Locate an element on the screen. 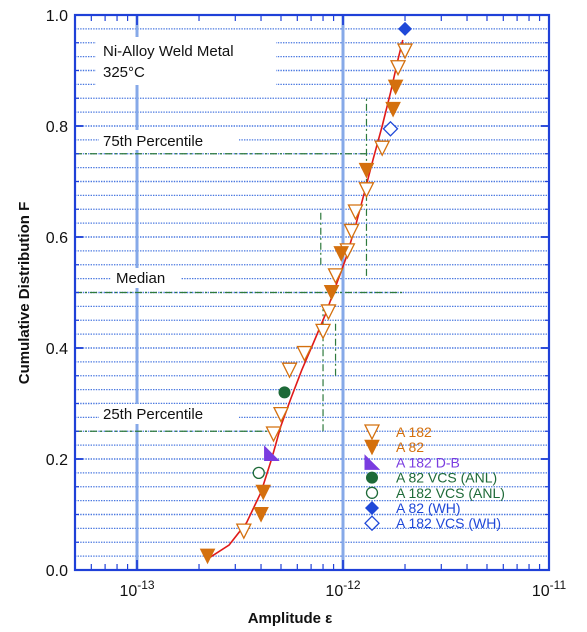  x-axis-title: Amplitude ε is located at coordinates (290, 618).